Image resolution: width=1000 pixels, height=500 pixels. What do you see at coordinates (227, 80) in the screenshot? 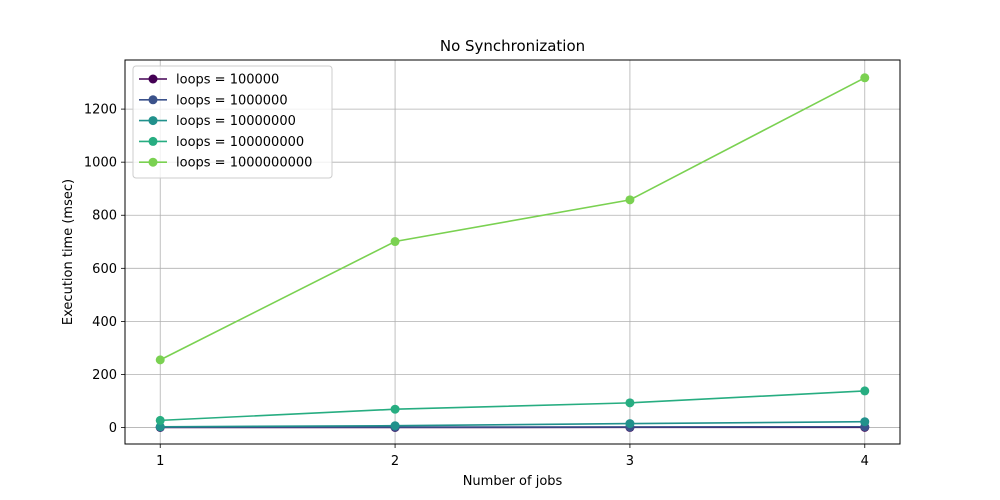
I see `legend-label: loops = 100000` at bounding box center [227, 80].